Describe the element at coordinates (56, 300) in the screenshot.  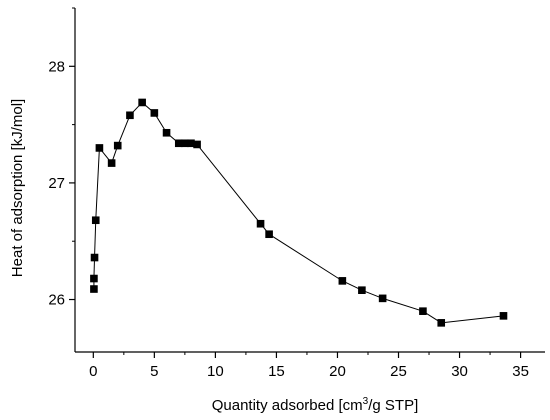
I see `y-tick-label: 26` at that location.